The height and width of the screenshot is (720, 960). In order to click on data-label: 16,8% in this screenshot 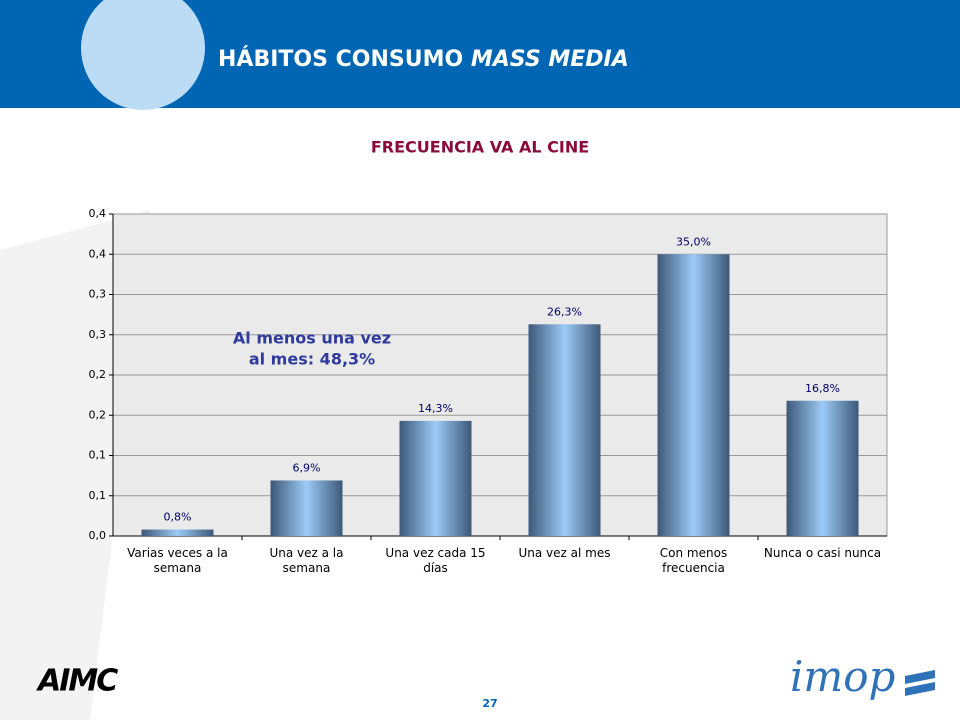, I will do `click(822, 388)`.